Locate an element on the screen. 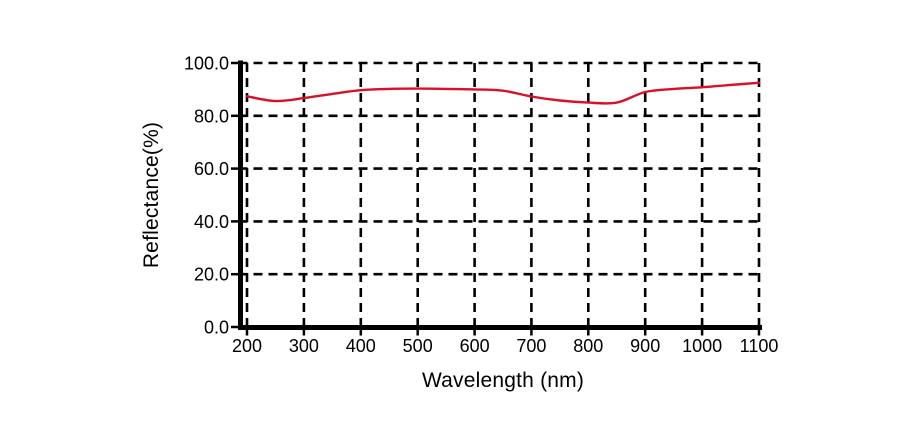  x-tick-label: 400 is located at coordinates (361, 346).